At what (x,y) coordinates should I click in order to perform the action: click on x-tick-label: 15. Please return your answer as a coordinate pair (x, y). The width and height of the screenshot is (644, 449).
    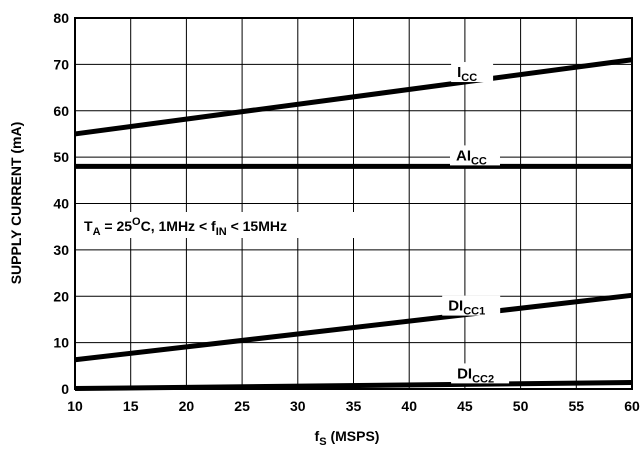
    Looking at the image, I should click on (131, 406).